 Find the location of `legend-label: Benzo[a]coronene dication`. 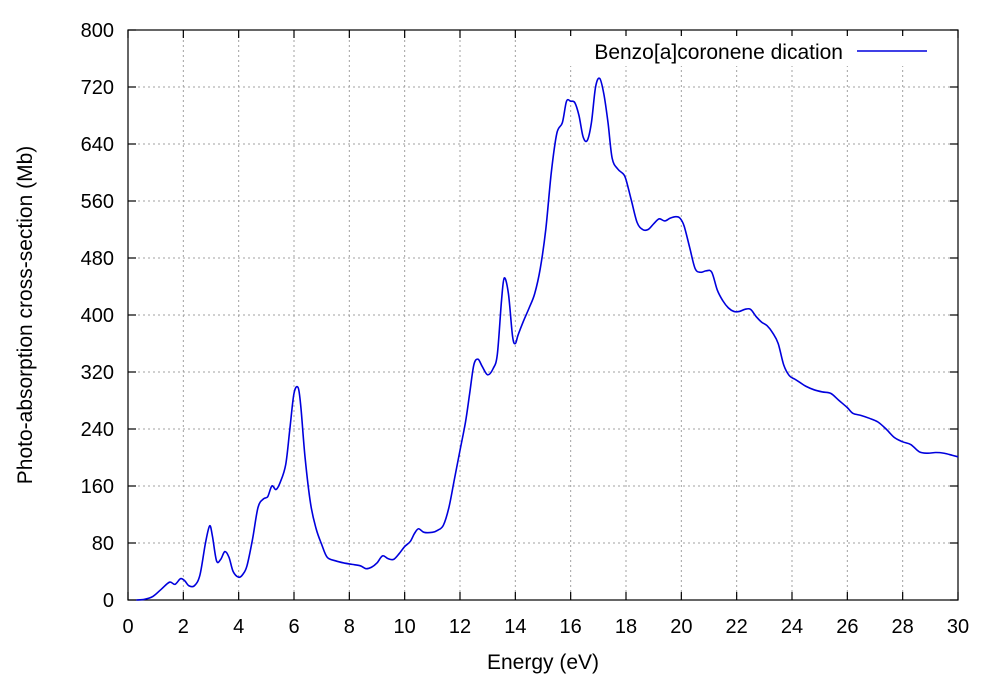

legend-label: Benzo[a]coronene dication is located at coordinates (718, 52).